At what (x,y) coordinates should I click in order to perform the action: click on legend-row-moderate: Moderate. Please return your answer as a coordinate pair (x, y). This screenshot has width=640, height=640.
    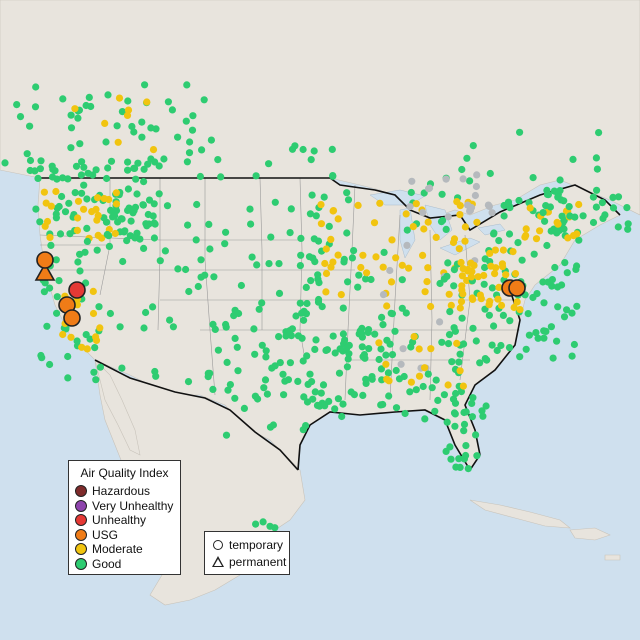
    Looking at the image, I should click on (124, 549).